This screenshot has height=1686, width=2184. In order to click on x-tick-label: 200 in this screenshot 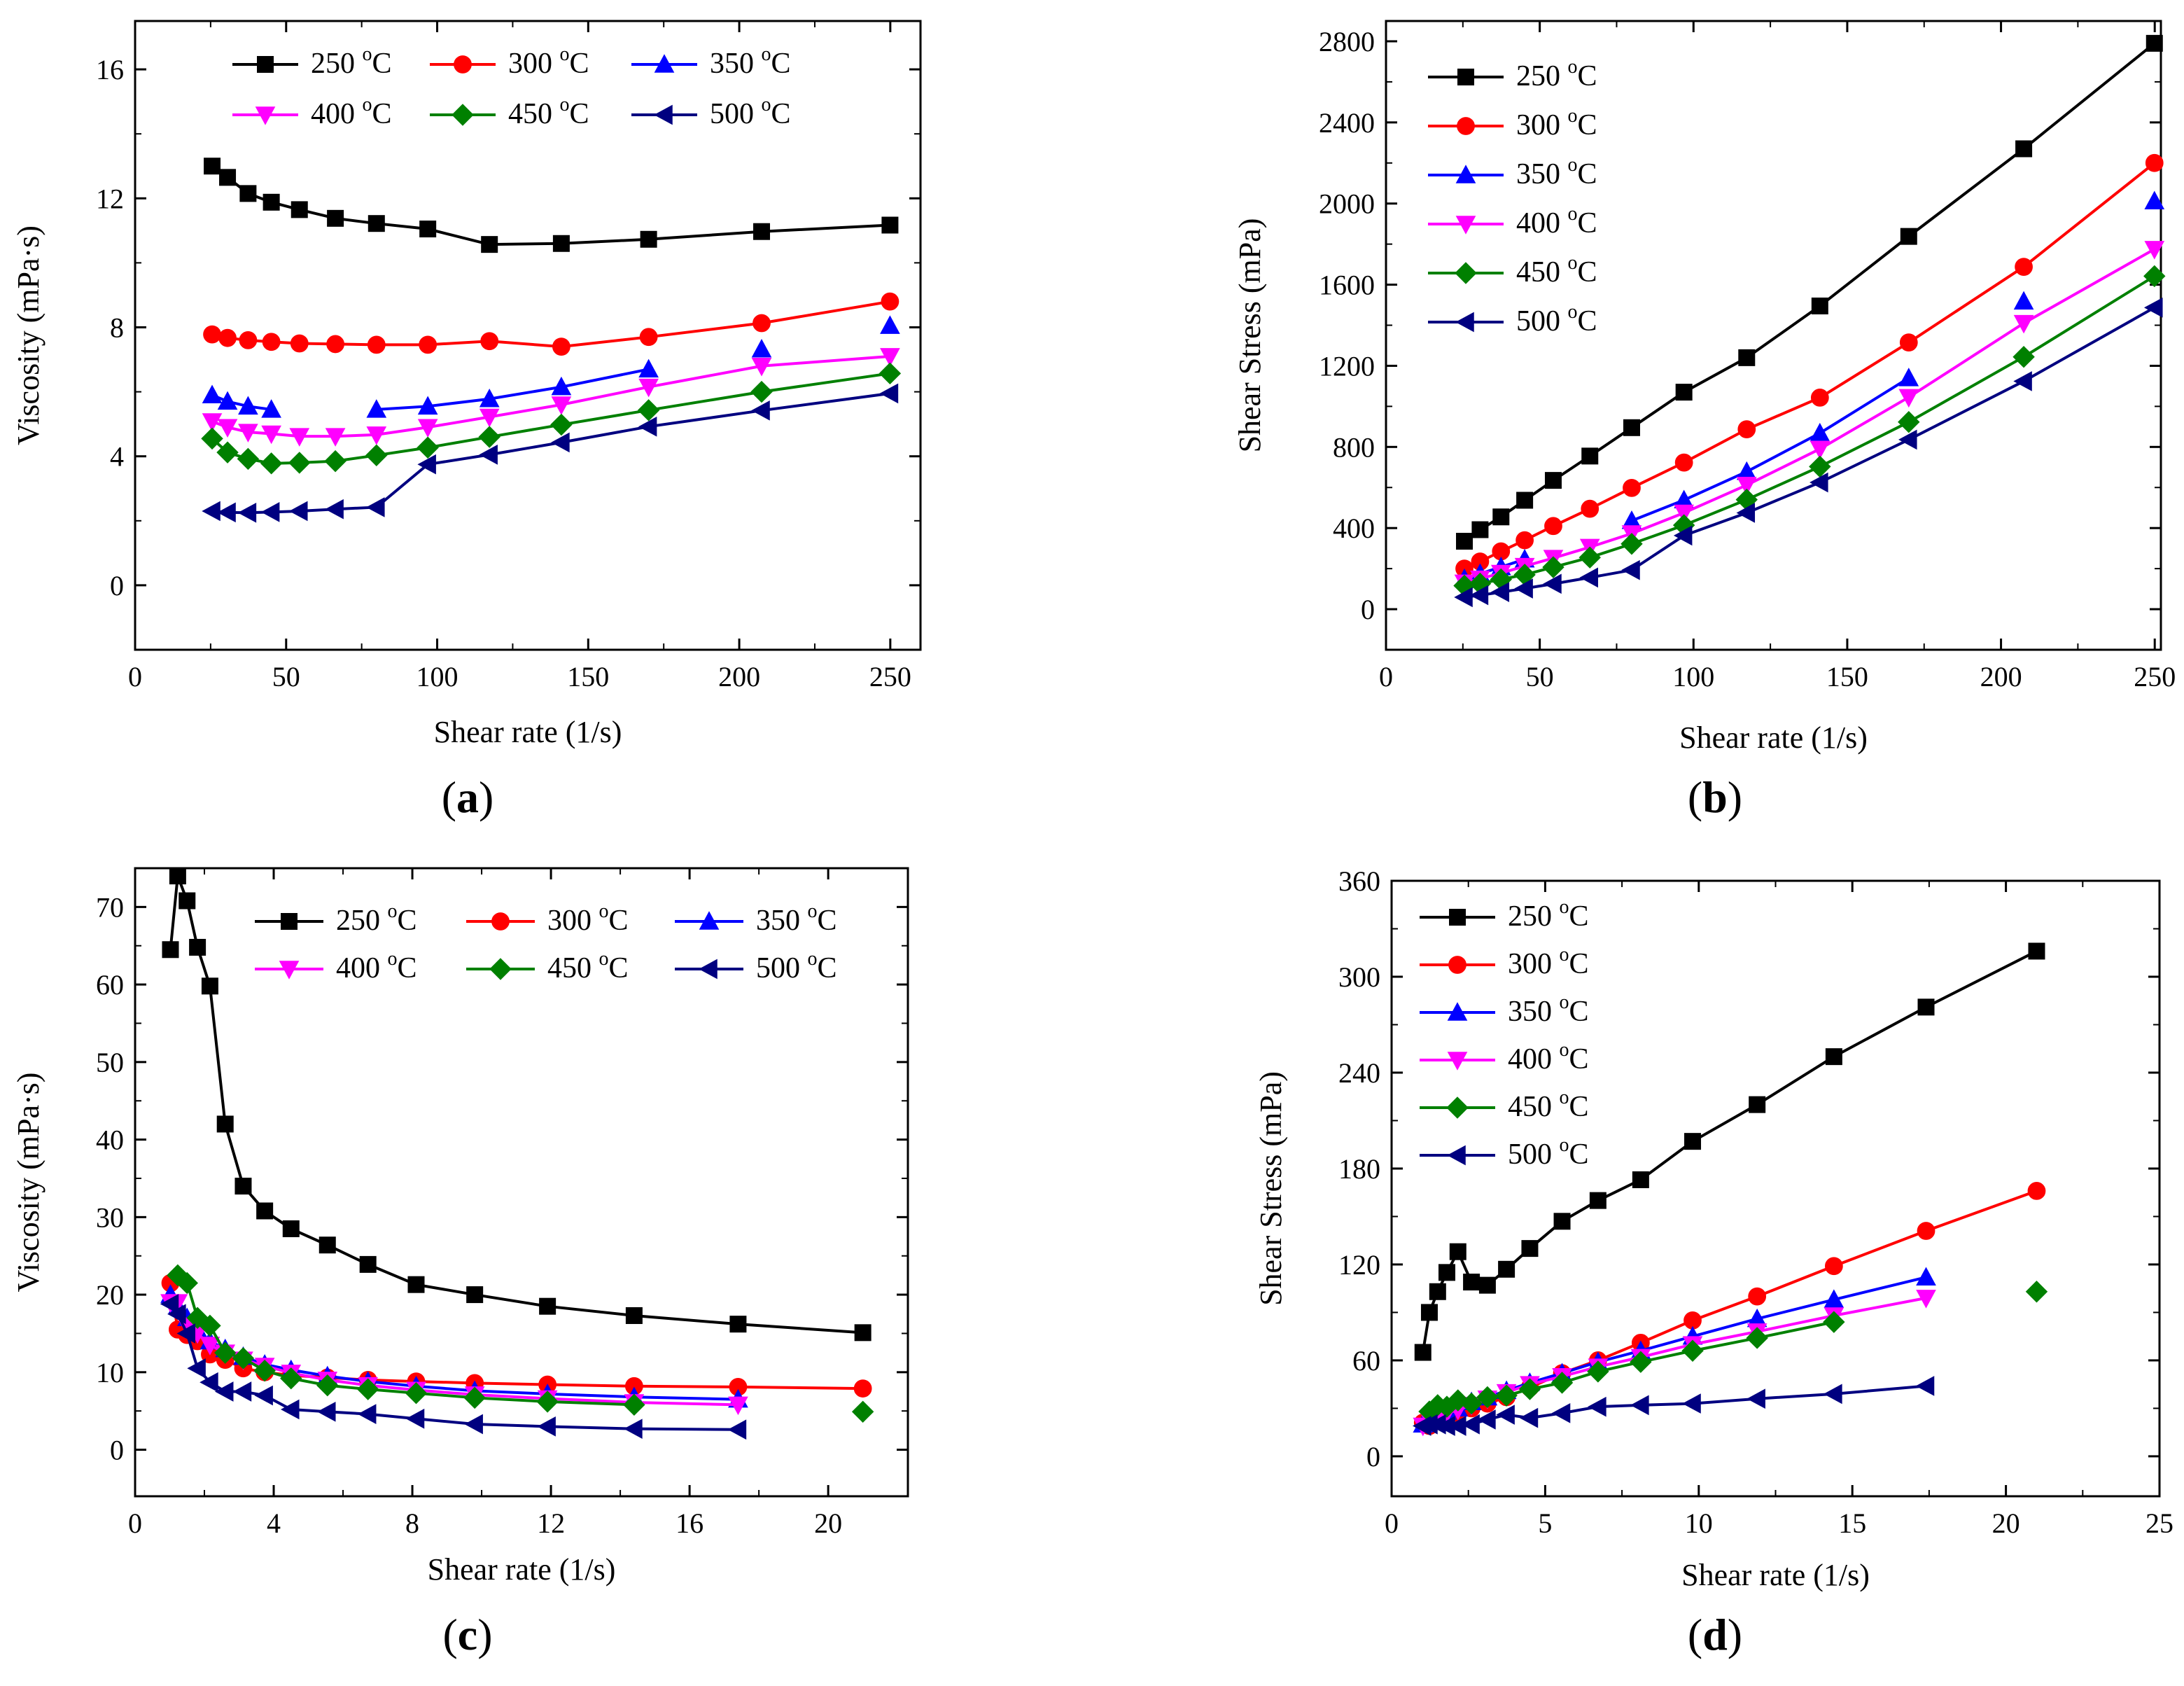, I will do `click(2001, 676)`.